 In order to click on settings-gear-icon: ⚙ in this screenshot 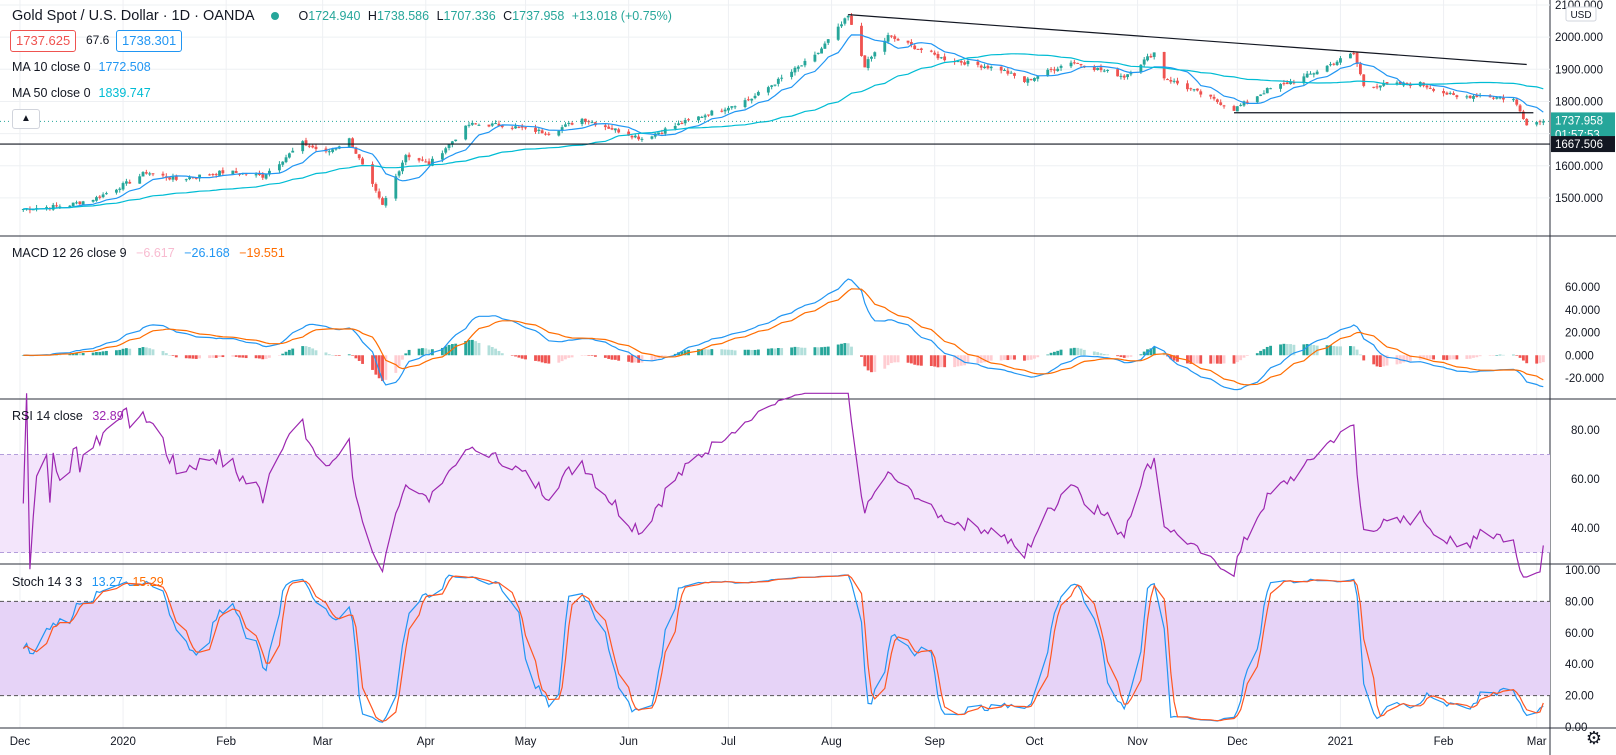, I will do `click(1593, 738)`.